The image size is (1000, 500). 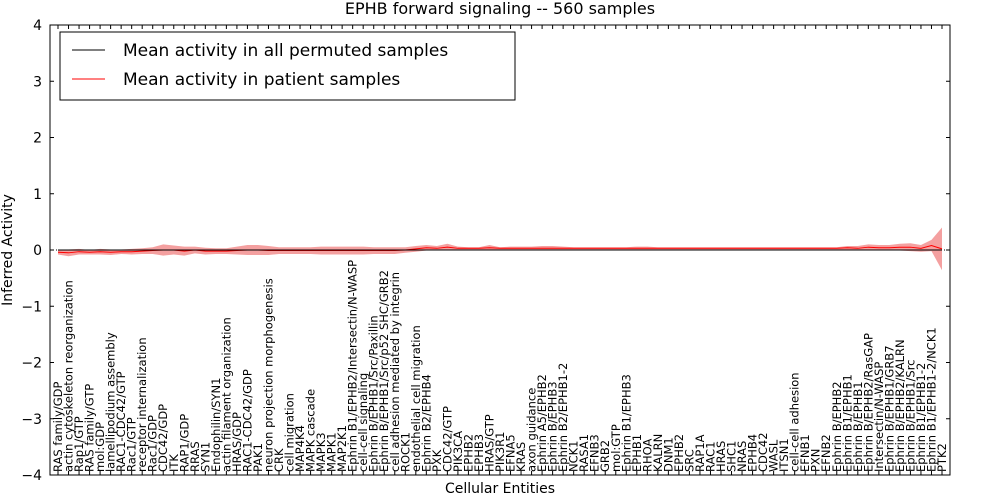 I want to click on x-tick-label: RAP1A, so click(x=700, y=453).